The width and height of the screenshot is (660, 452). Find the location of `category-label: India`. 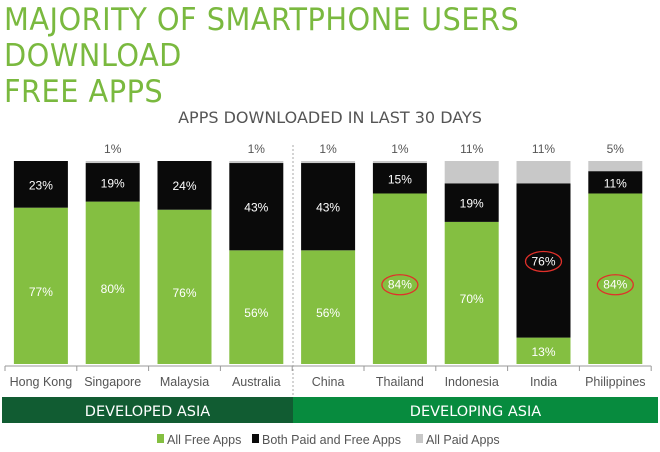

category-label: India is located at coordinates (543, 382).